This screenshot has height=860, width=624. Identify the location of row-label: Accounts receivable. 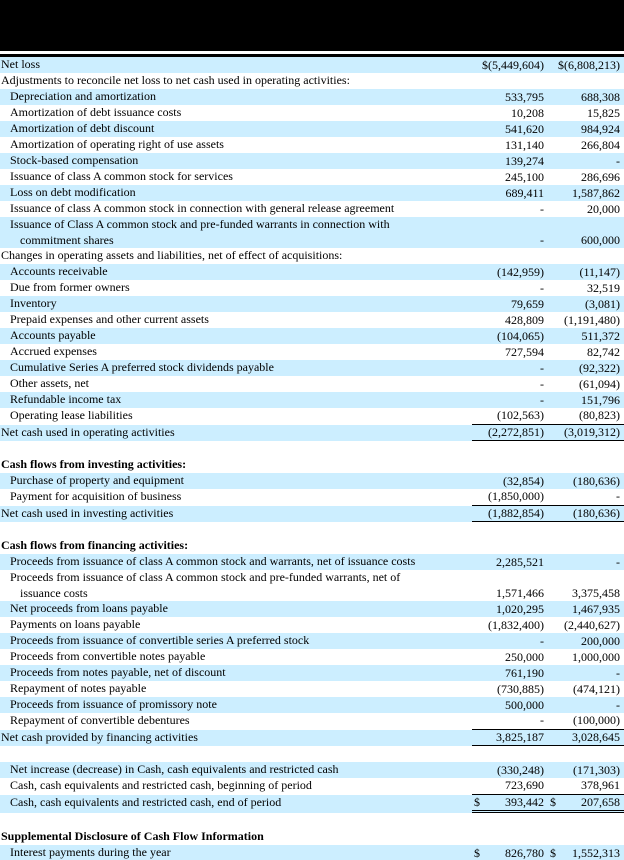
(59, 271).